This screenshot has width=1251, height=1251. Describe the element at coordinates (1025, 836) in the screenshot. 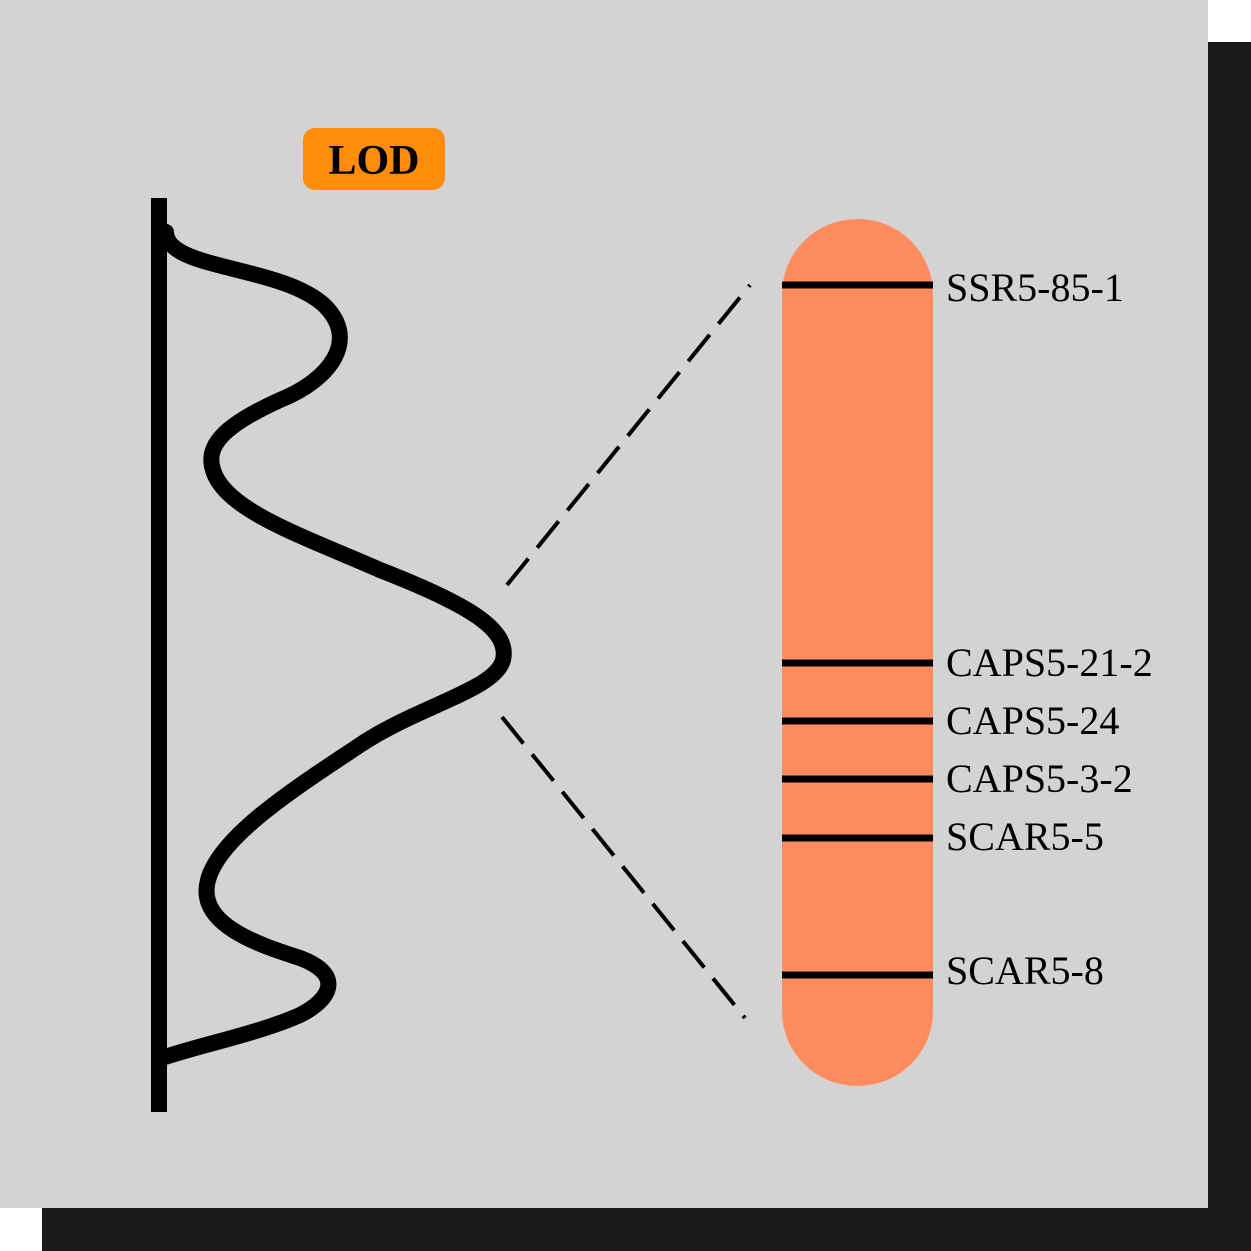

I see `marker-label: SCAR5-5` at that location.